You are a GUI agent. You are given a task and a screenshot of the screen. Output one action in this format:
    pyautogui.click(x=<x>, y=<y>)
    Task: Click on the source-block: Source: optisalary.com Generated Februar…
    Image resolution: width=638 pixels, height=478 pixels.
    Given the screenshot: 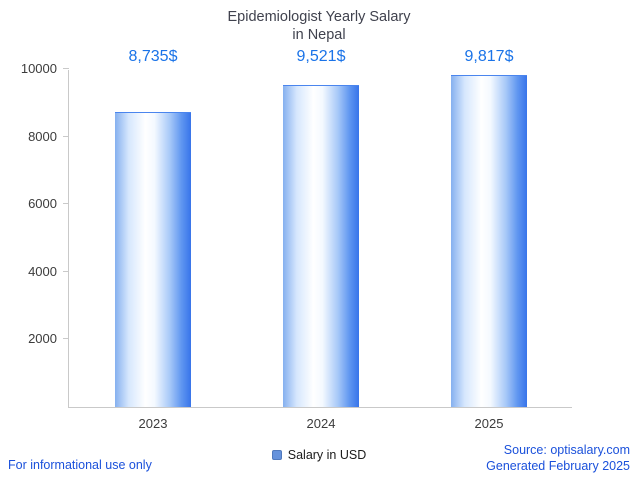 What is the action you would take?
    pyautogui.click(x=558, y=458)
    